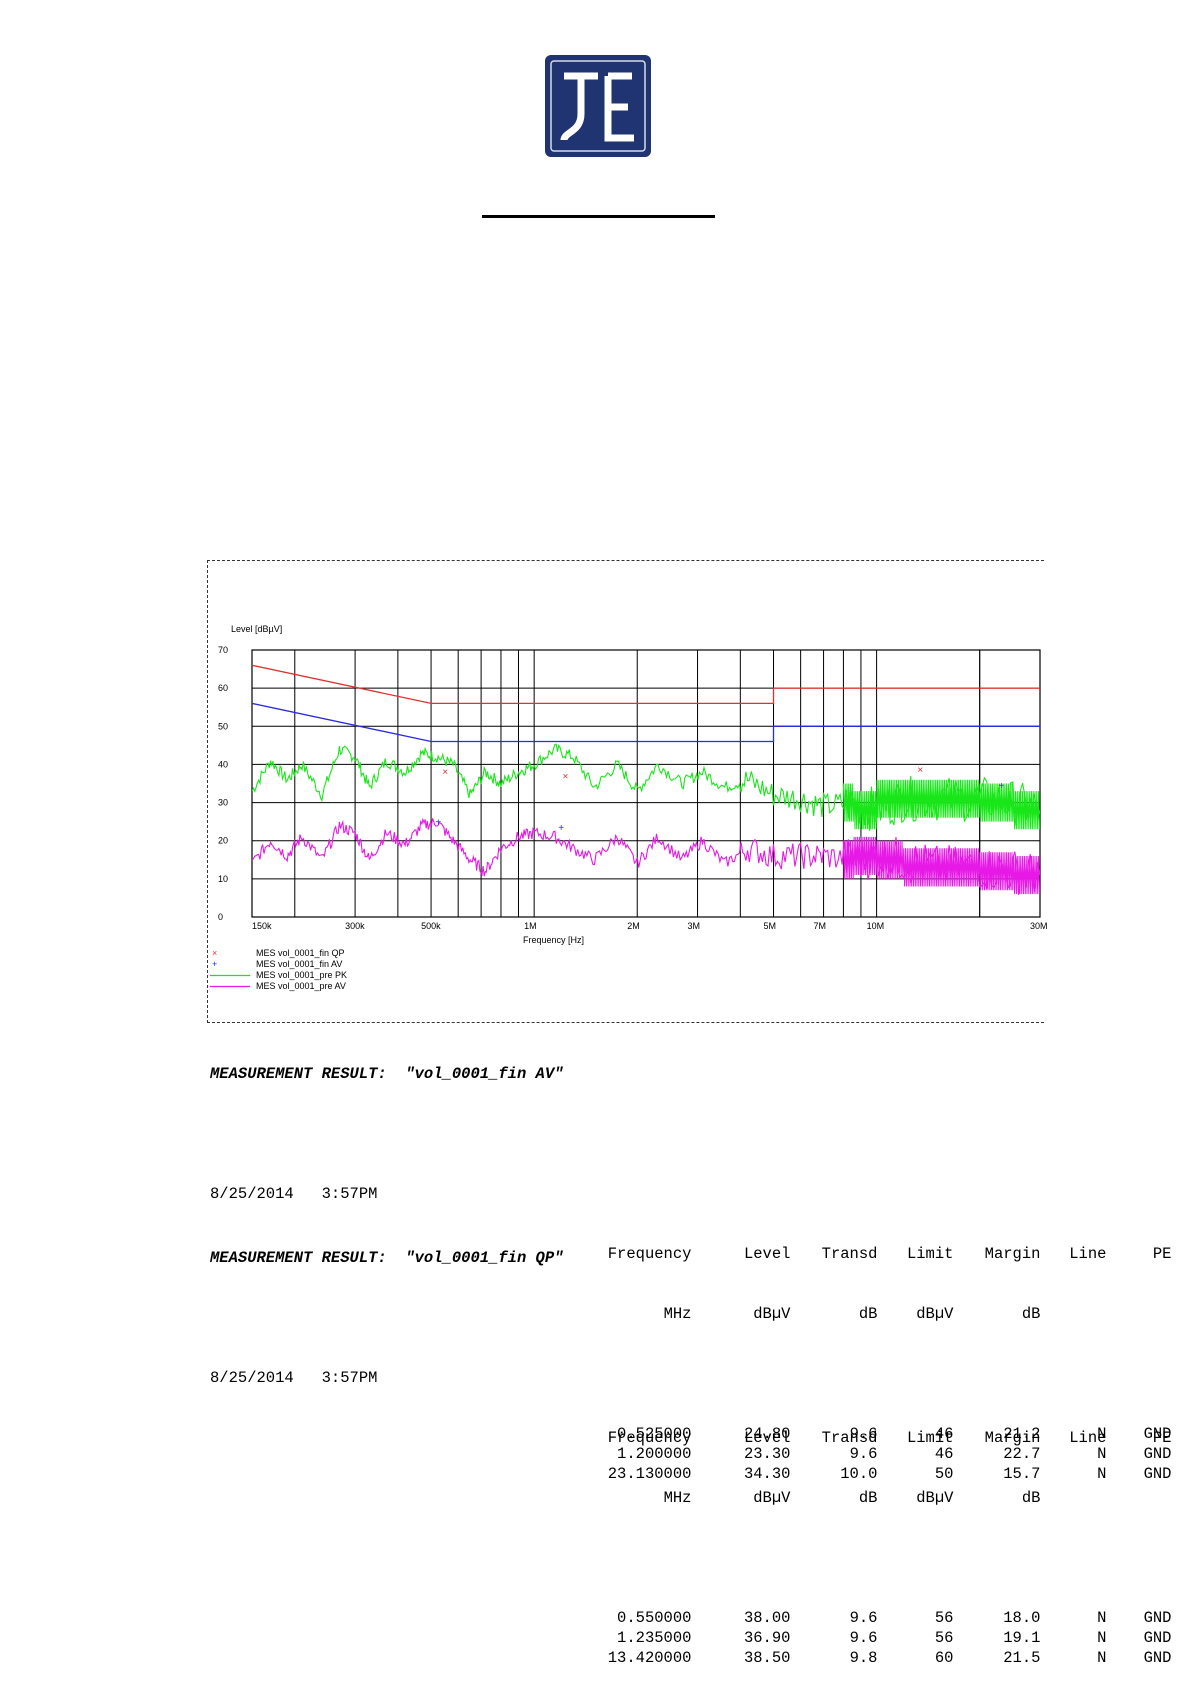  I want to click on table-cell: 50, so click(944, 1474).